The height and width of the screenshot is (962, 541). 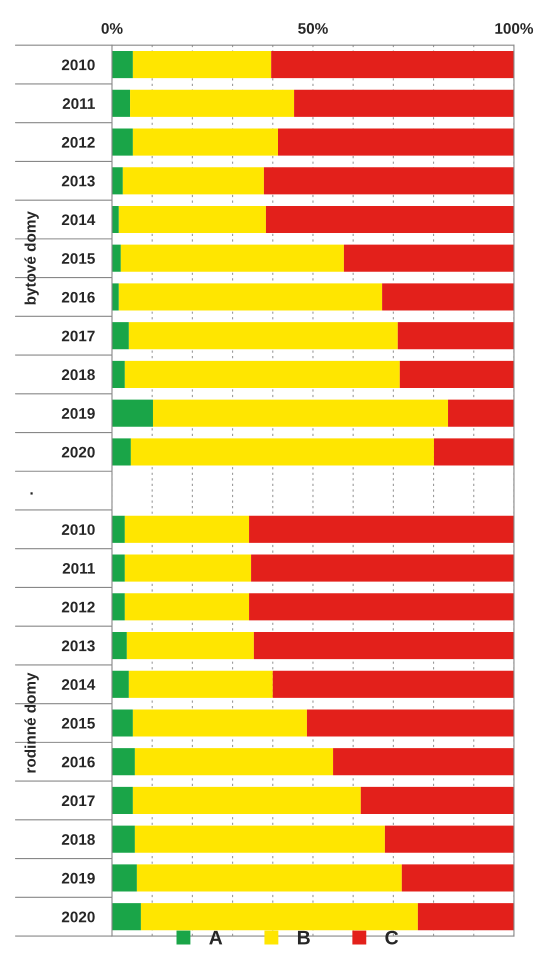 I want to click on text: bytové domy, so click(x=31, y=257).